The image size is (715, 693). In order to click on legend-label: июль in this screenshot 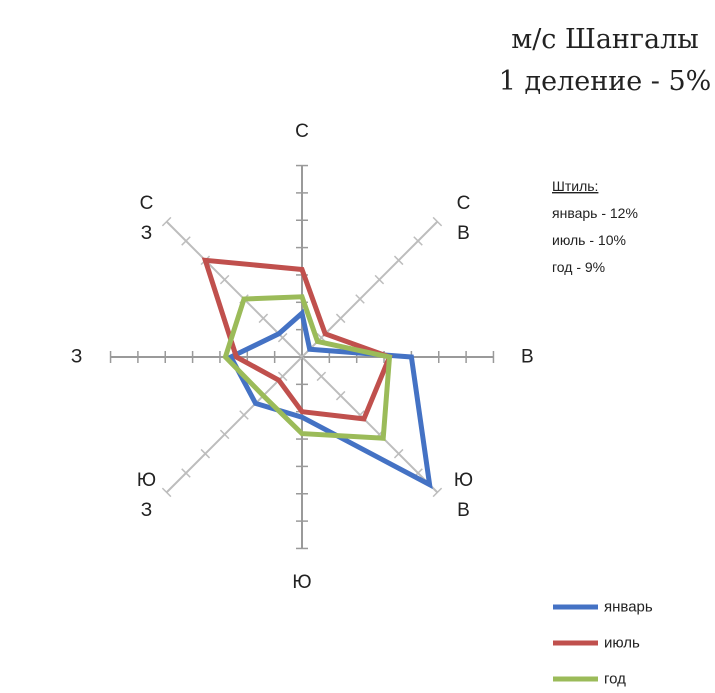, I will do `click(622, 643)`.